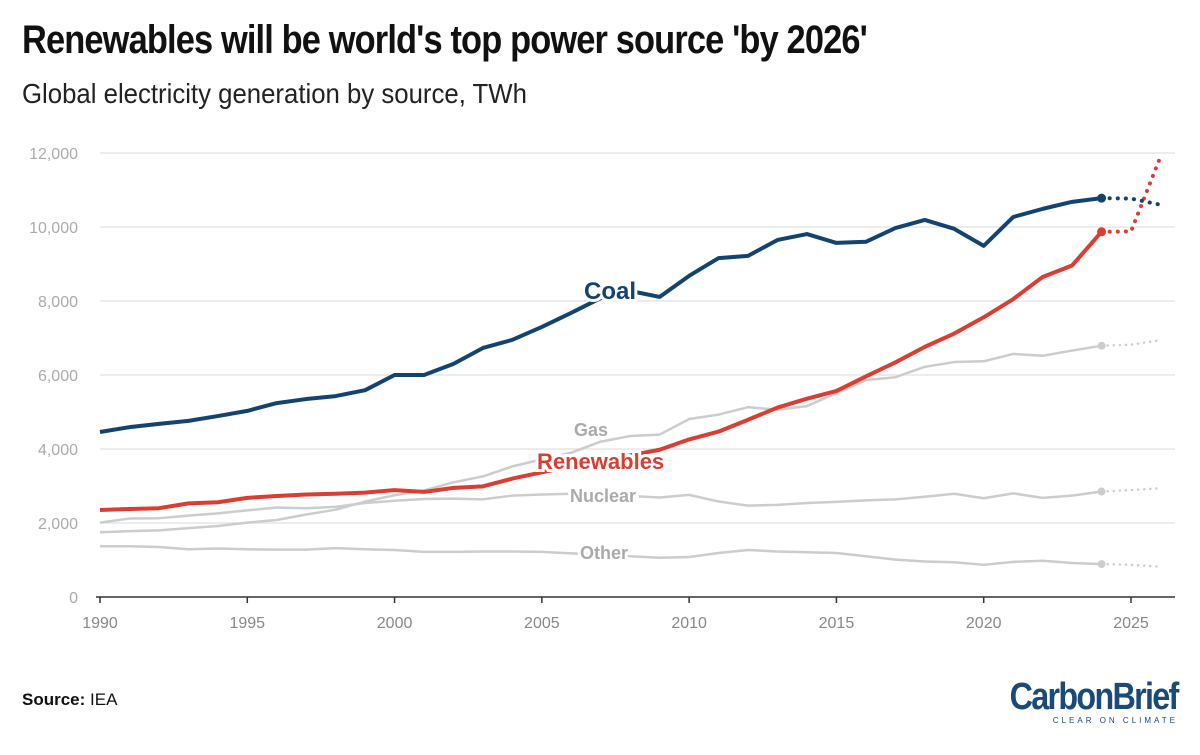 This screenshot has width=1200, height=755. Describe the element at coordinates (100, 623) in the screenshot. I see `x-tick-label: 1990` at that location.